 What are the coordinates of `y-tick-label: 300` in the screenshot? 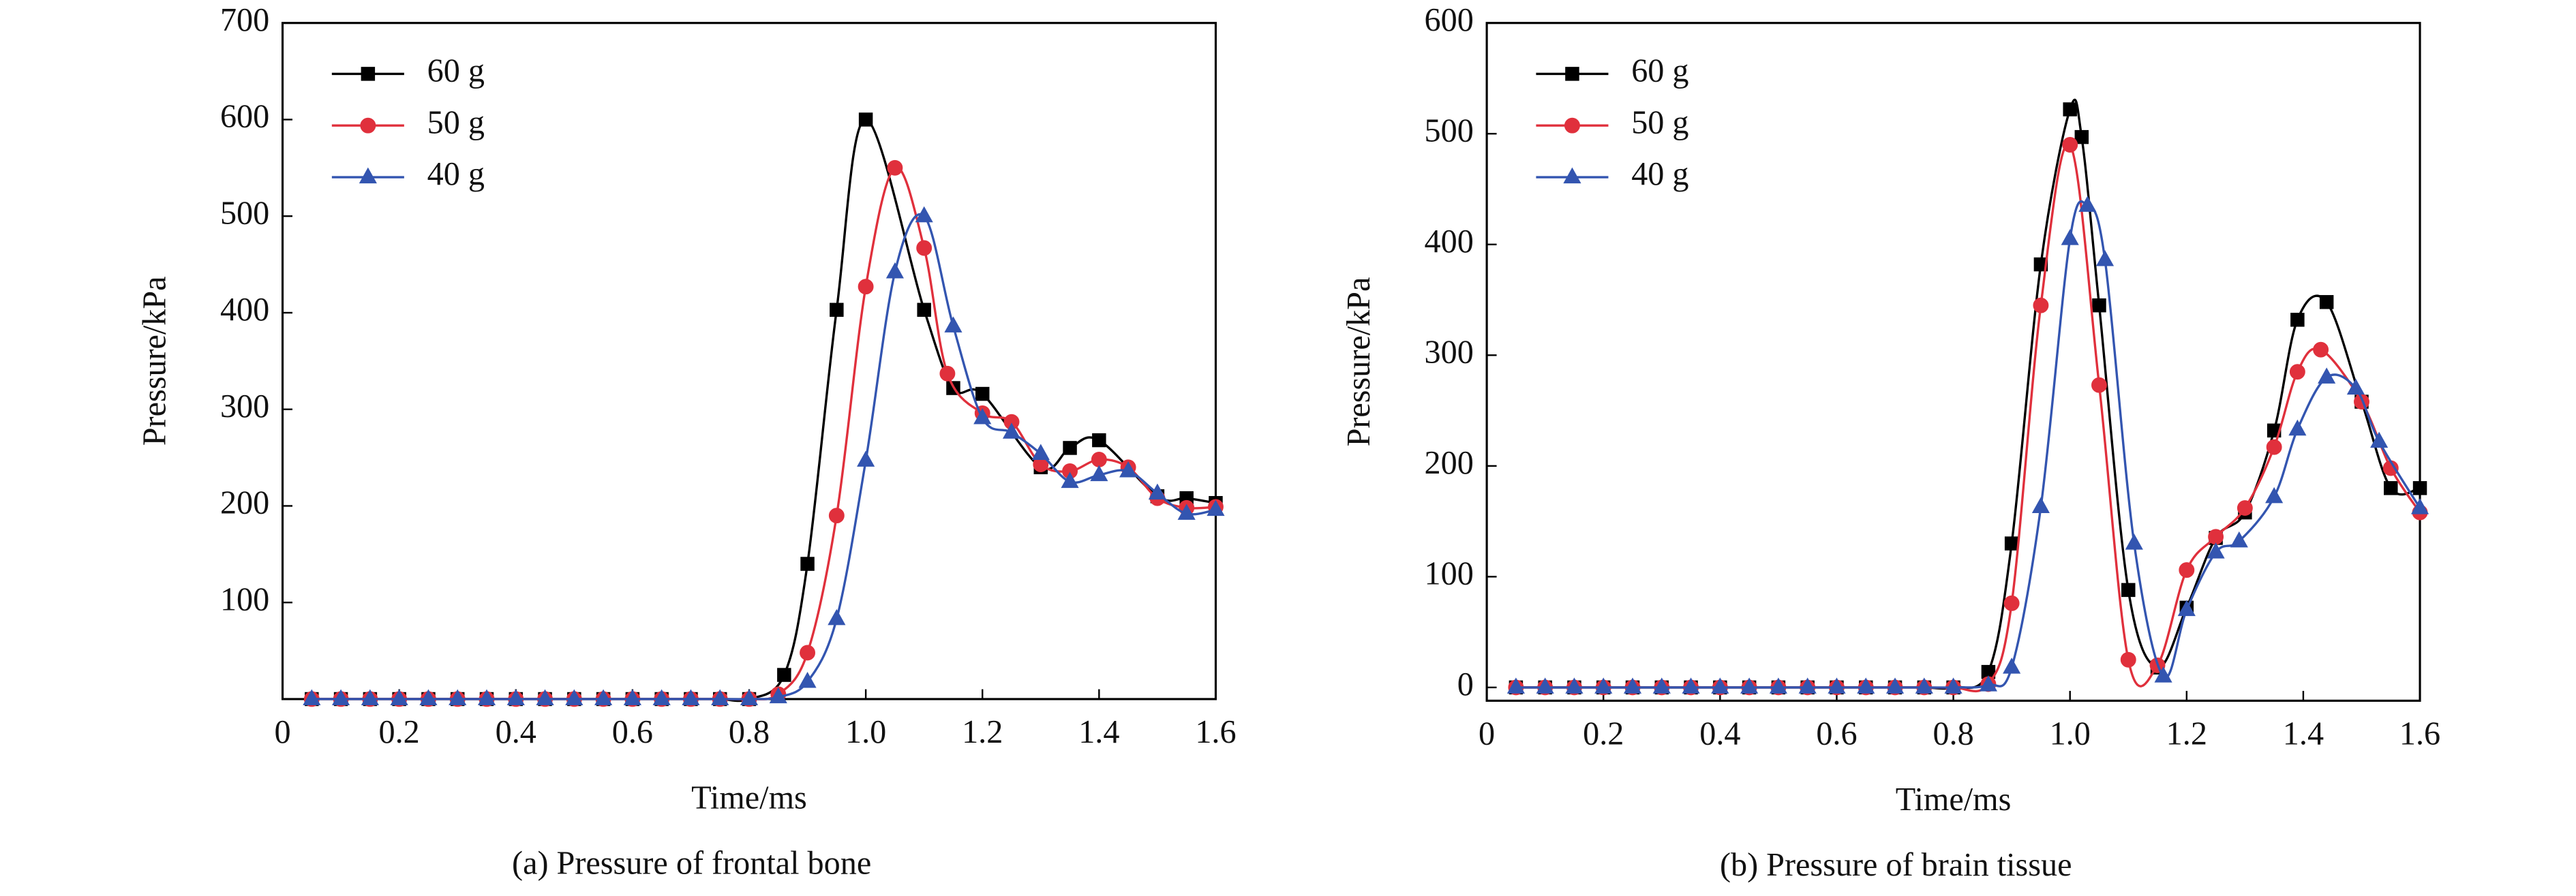 It's located at (244, 406).